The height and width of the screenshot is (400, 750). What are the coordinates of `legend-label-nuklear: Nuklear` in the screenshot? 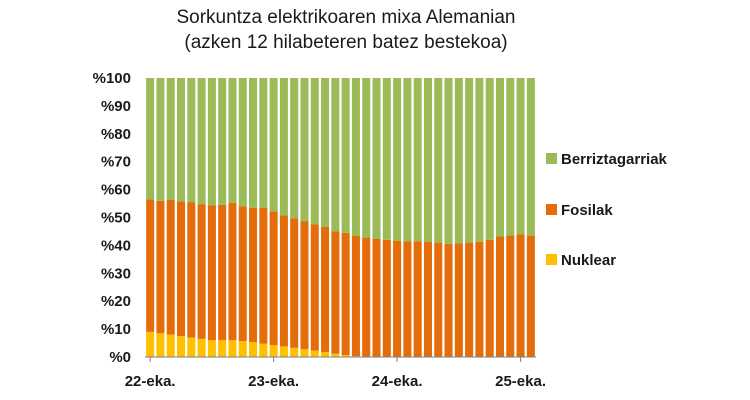 It's located at (588, 260).